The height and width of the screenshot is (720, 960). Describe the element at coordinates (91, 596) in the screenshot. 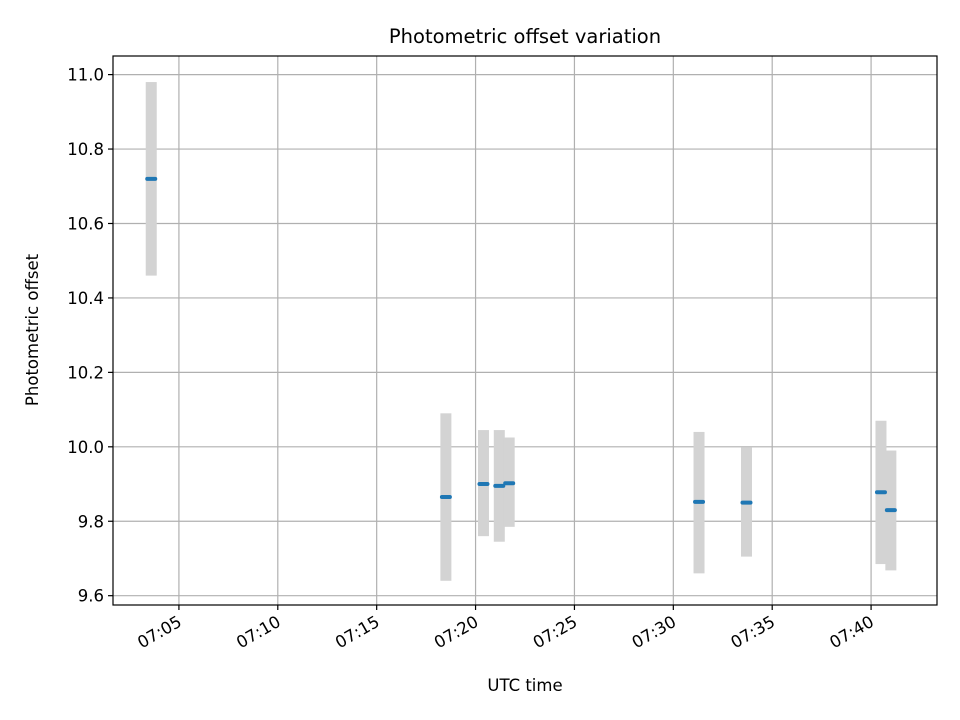

I see `y-tick-label: 9.6` at that location.